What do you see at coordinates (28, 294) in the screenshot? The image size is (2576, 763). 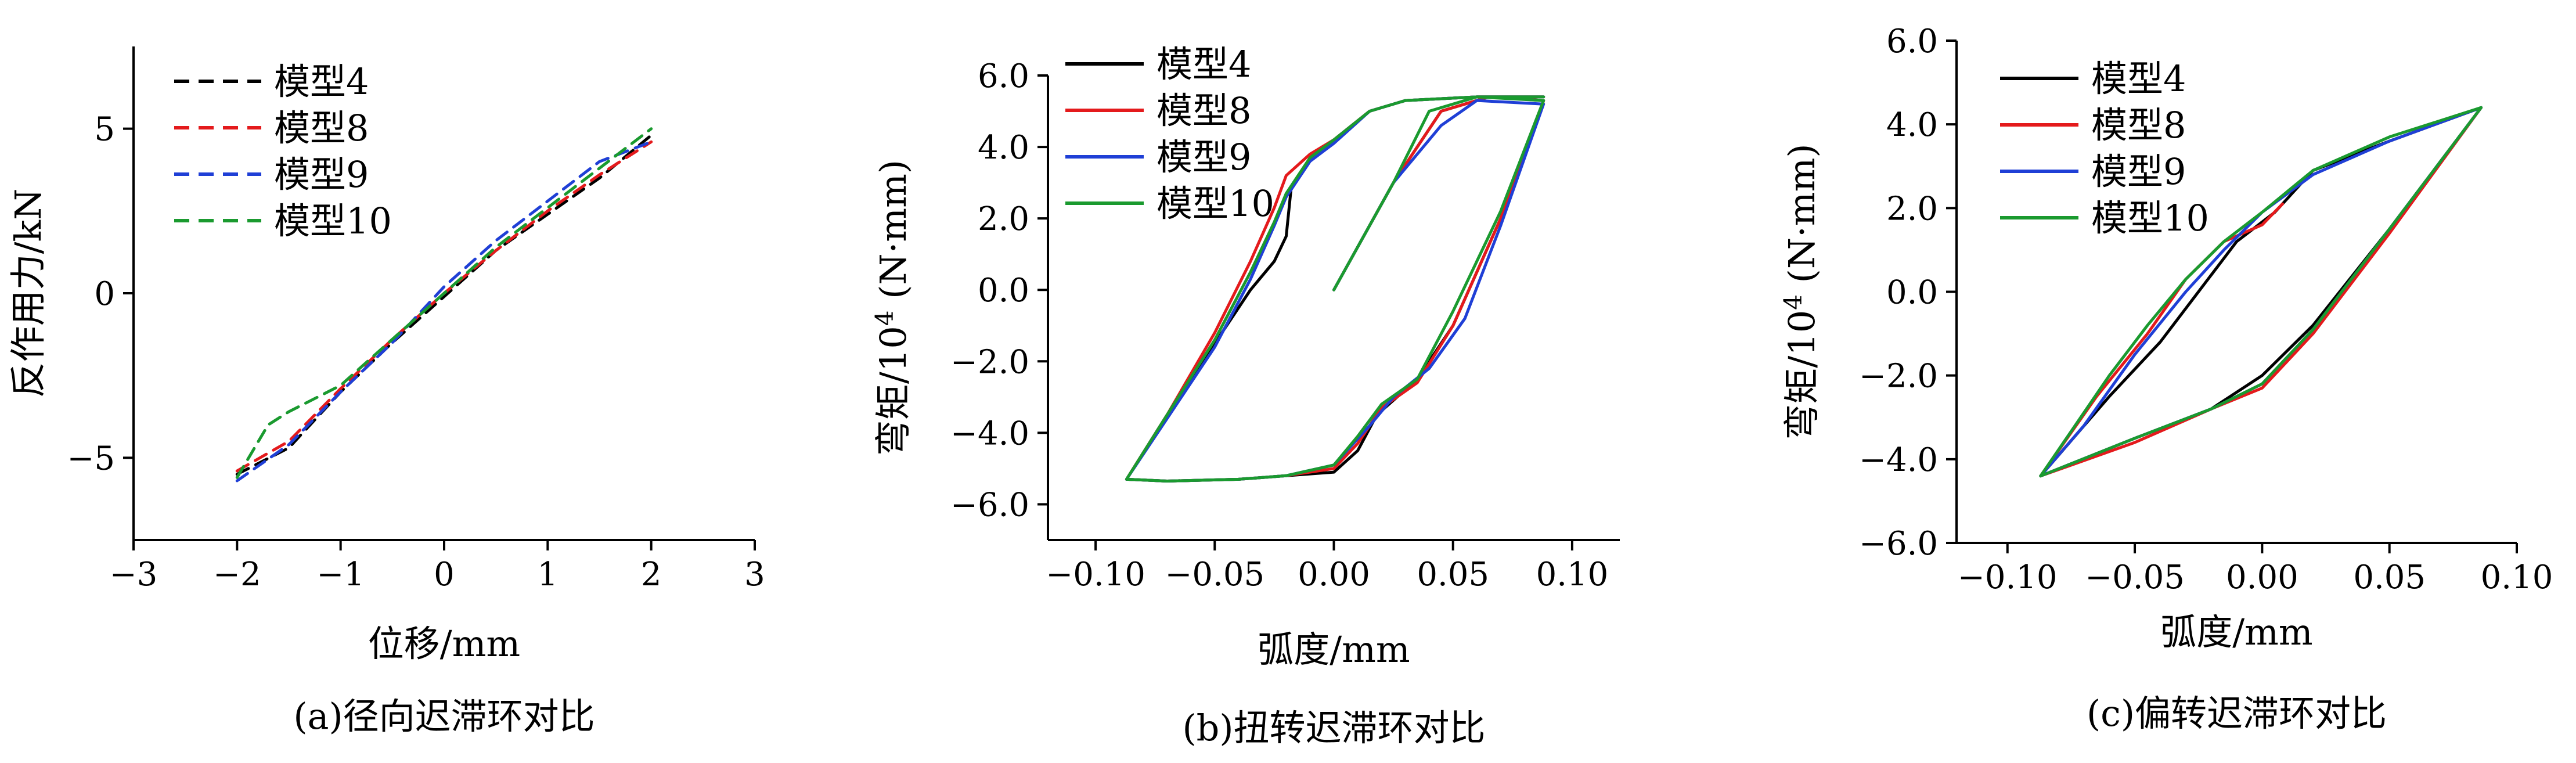 I see `y-axis-label: 反作用力/kN` at bounding box center [28, 294].